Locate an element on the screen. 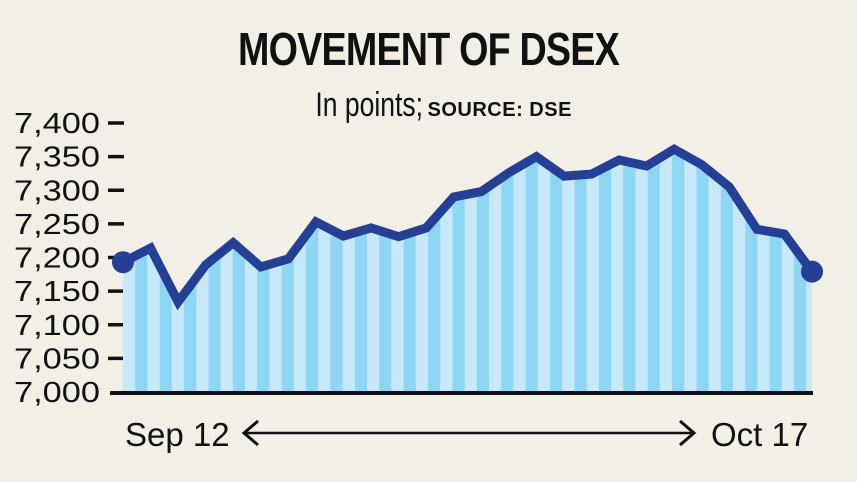 The image size is (857, 482). arrow-right-icon is located at coordinates (688, 433).